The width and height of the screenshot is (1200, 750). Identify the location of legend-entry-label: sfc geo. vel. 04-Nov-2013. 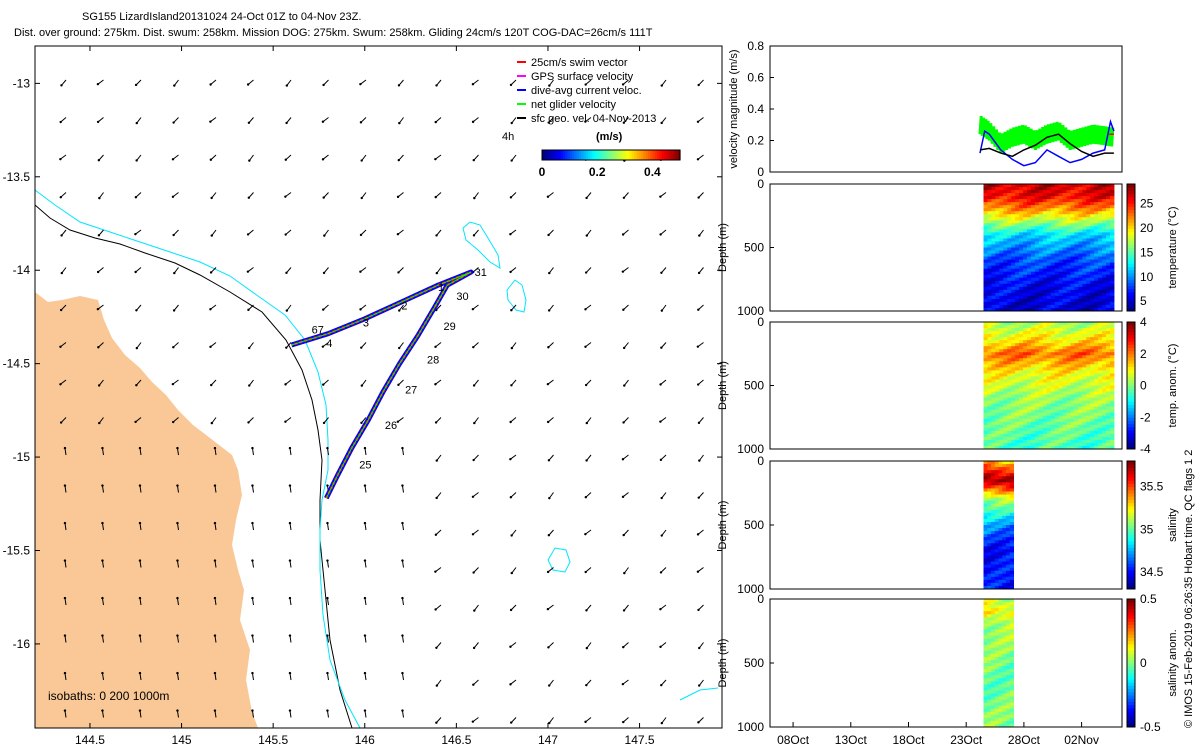
(593, 119).